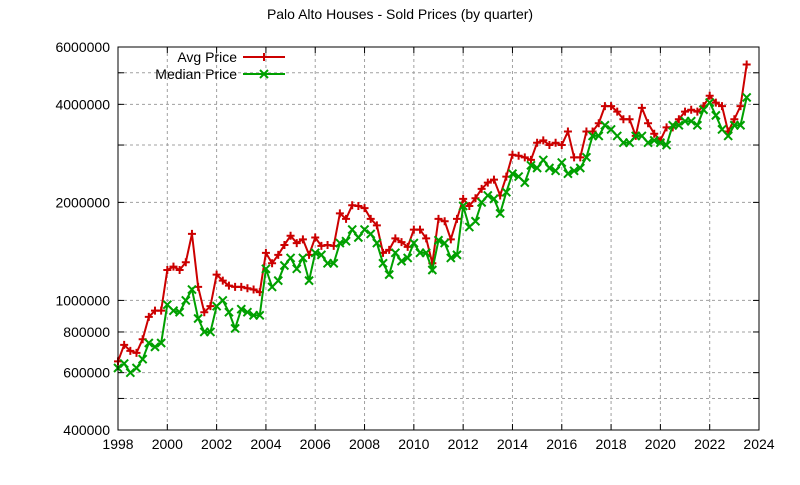 The image size is (800, 485). Describe the element at coordinates (660, 444) in the screenshot. I see `x-tick-label: 2020` at that location.